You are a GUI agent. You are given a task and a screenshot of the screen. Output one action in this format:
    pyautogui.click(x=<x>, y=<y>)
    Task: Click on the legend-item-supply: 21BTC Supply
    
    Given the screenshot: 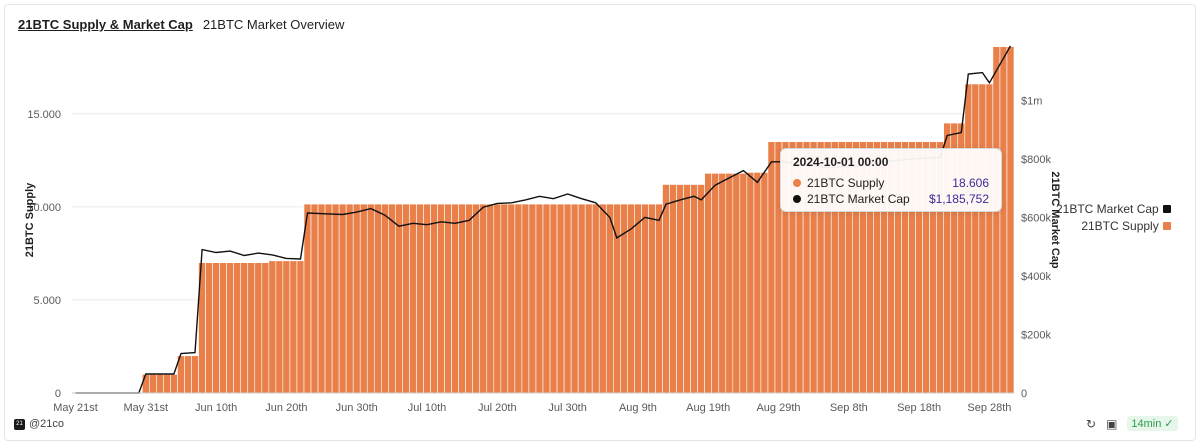 What is the action you would take?
    pyautogui.click(x=1113, y=225)
    